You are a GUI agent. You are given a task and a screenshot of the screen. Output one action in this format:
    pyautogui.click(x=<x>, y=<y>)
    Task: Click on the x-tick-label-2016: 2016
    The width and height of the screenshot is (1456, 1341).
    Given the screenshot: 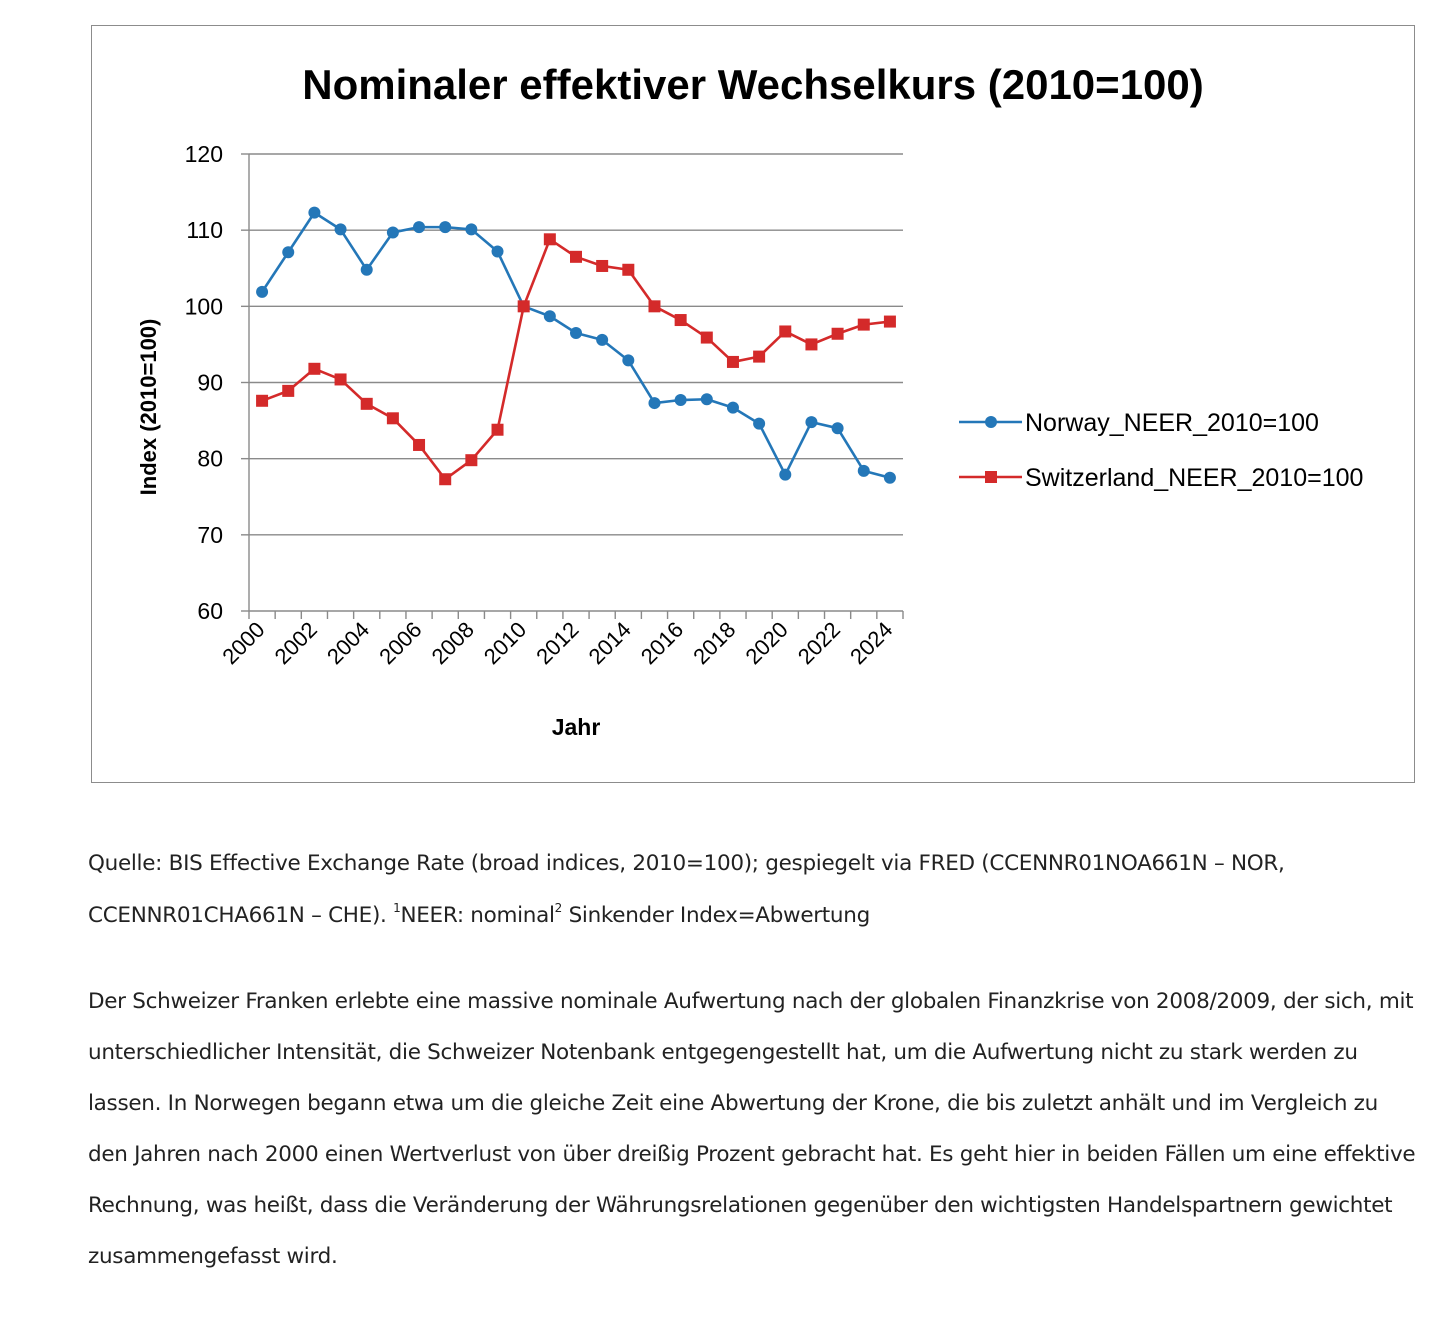 What is the action you would take?
    pyautogui.click(x=662, y=643)
    